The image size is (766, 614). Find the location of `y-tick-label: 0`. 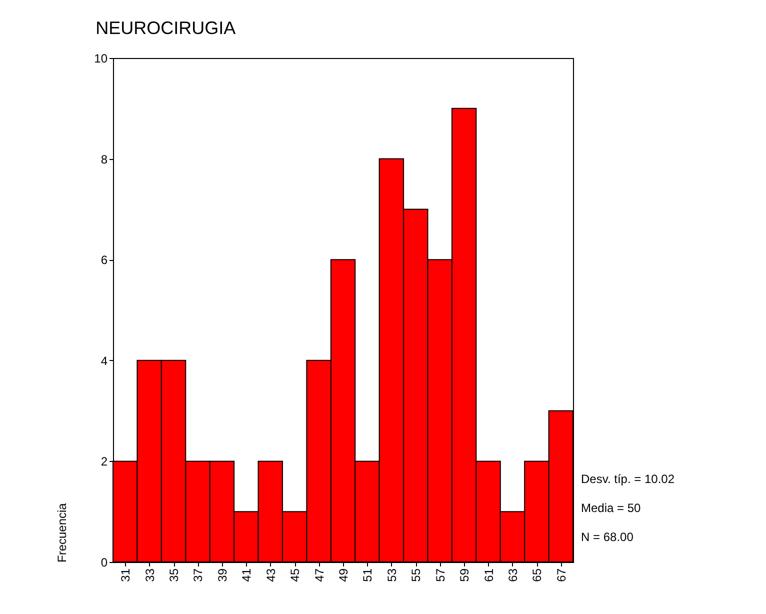

y-tick-label: 0 is located at coordinates (104, 563).